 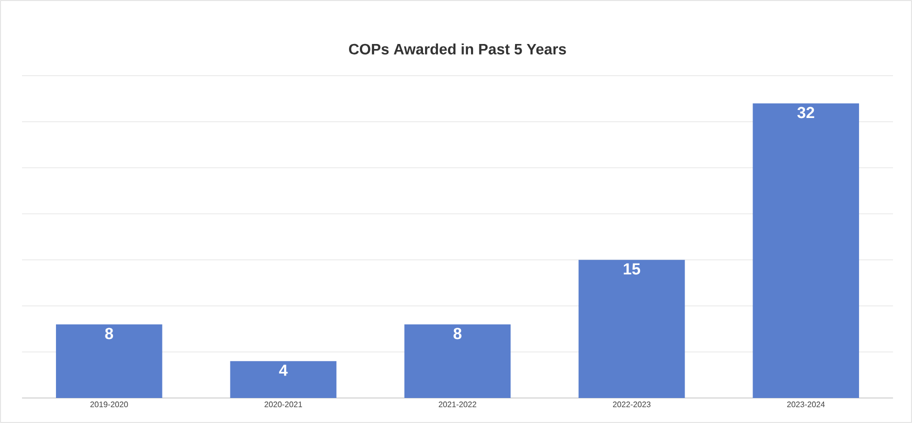 I want to click on x-tick-label: 2021-2022, so click(x=457, y=405).